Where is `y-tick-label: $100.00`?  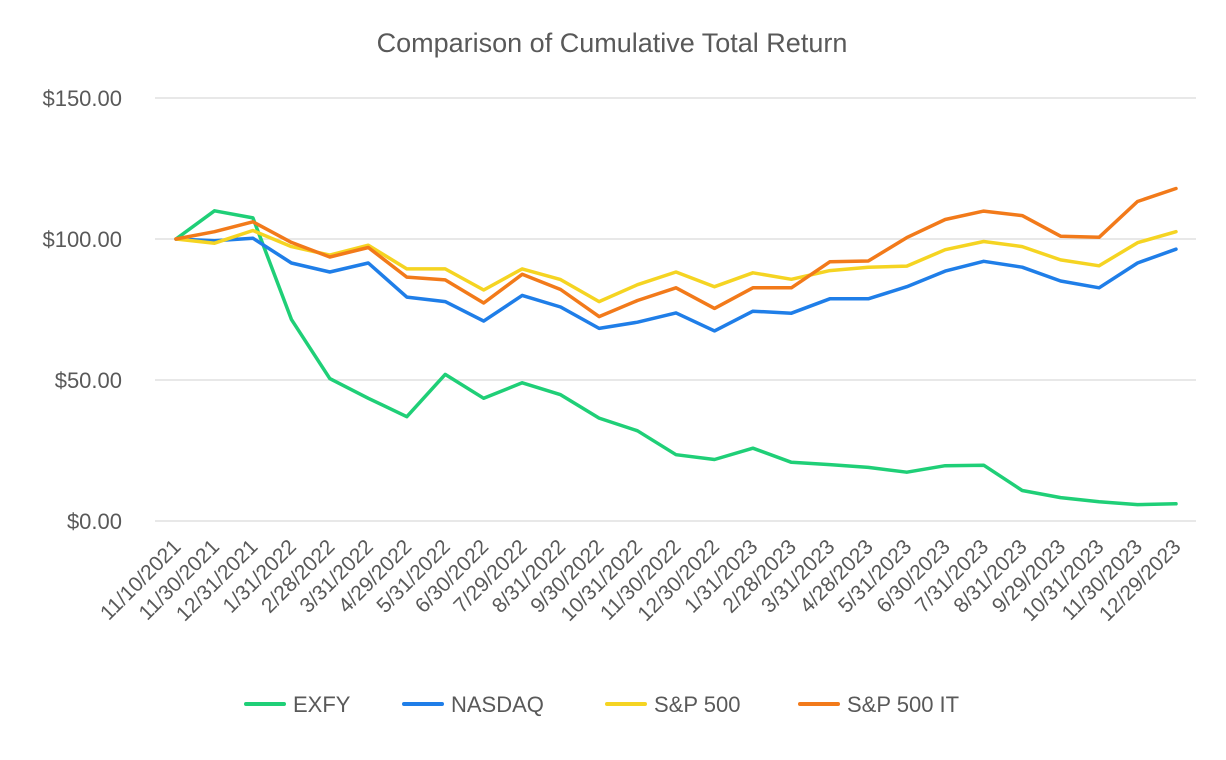 y-tick-label: $100.00 is located at coordinates (82, 239).